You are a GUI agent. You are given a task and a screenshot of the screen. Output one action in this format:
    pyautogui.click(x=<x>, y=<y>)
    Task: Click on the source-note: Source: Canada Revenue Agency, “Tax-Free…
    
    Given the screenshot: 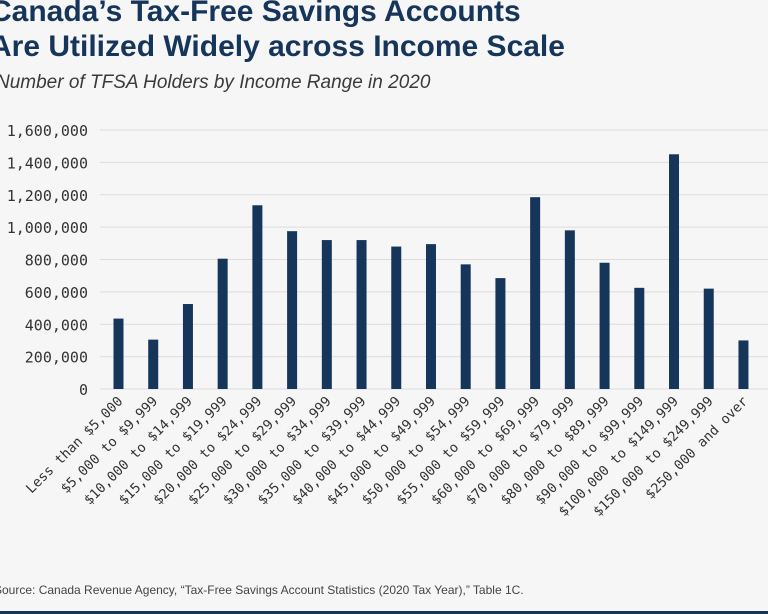 What is the action you would take?
    pyautogui.click(x=262, y=590)
    